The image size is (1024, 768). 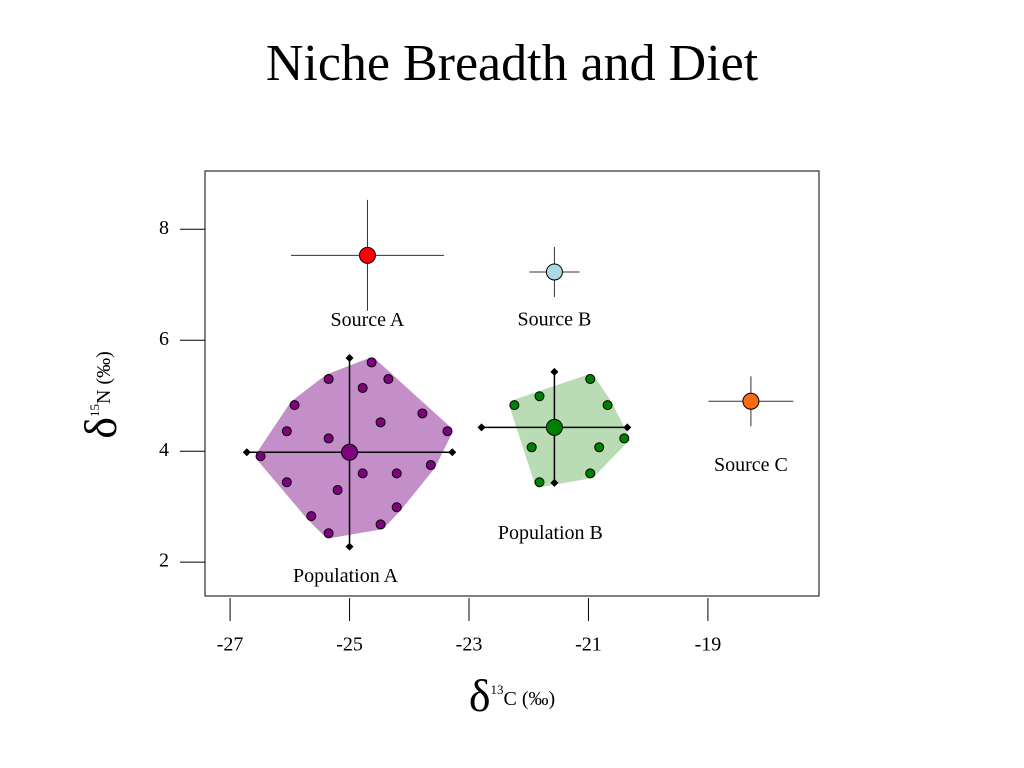 I want to click on x-tick-label: -19, so click(x=708, y=645).